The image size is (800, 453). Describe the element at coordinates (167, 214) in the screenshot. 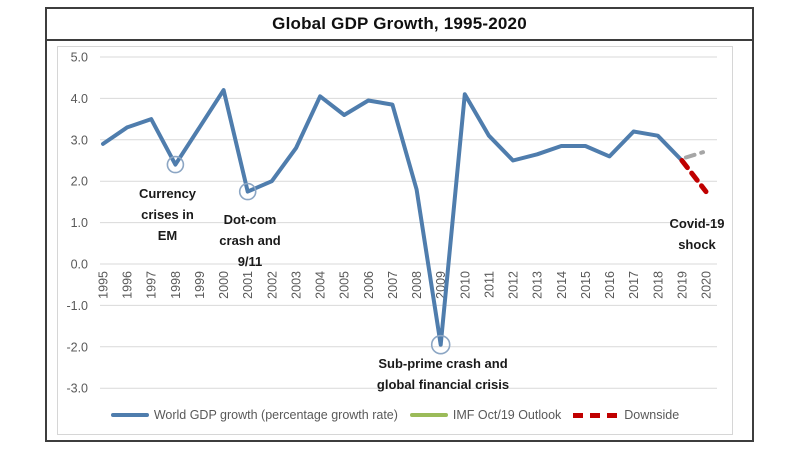

I see `annotation-currency-crises: Currency crises in EM` at that location.